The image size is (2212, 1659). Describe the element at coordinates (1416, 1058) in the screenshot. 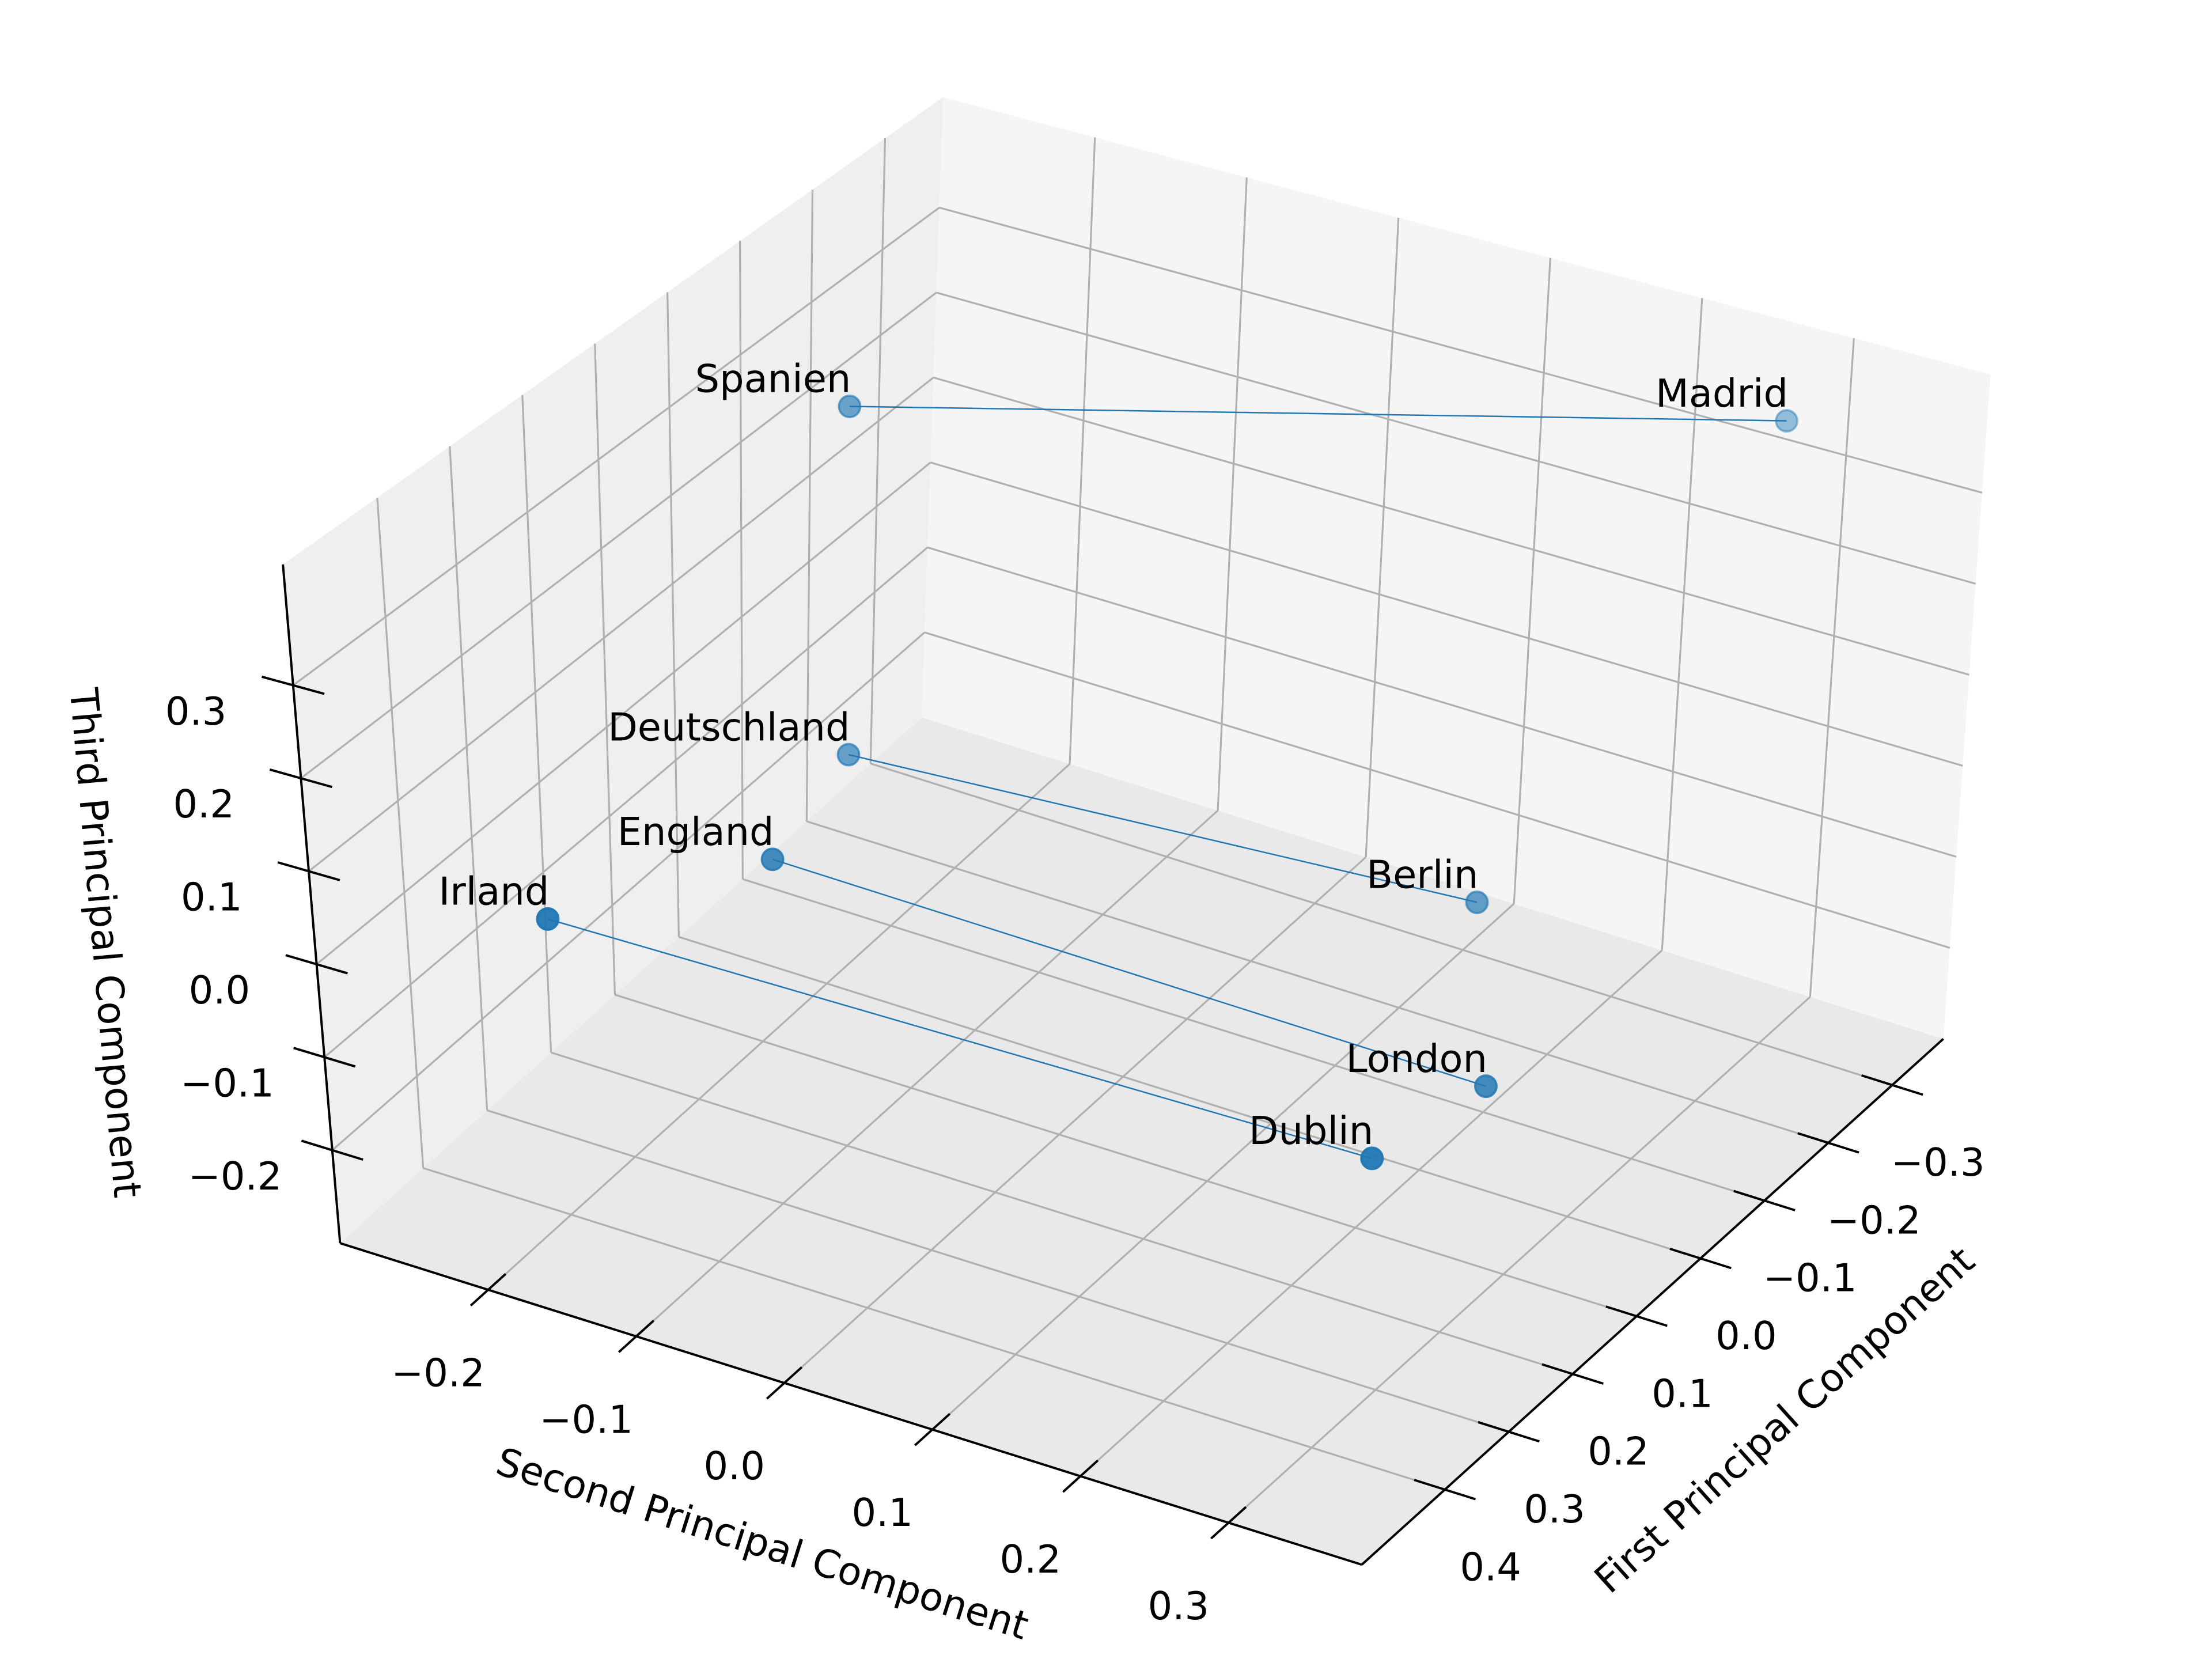

I see `point-label: London` at that location.